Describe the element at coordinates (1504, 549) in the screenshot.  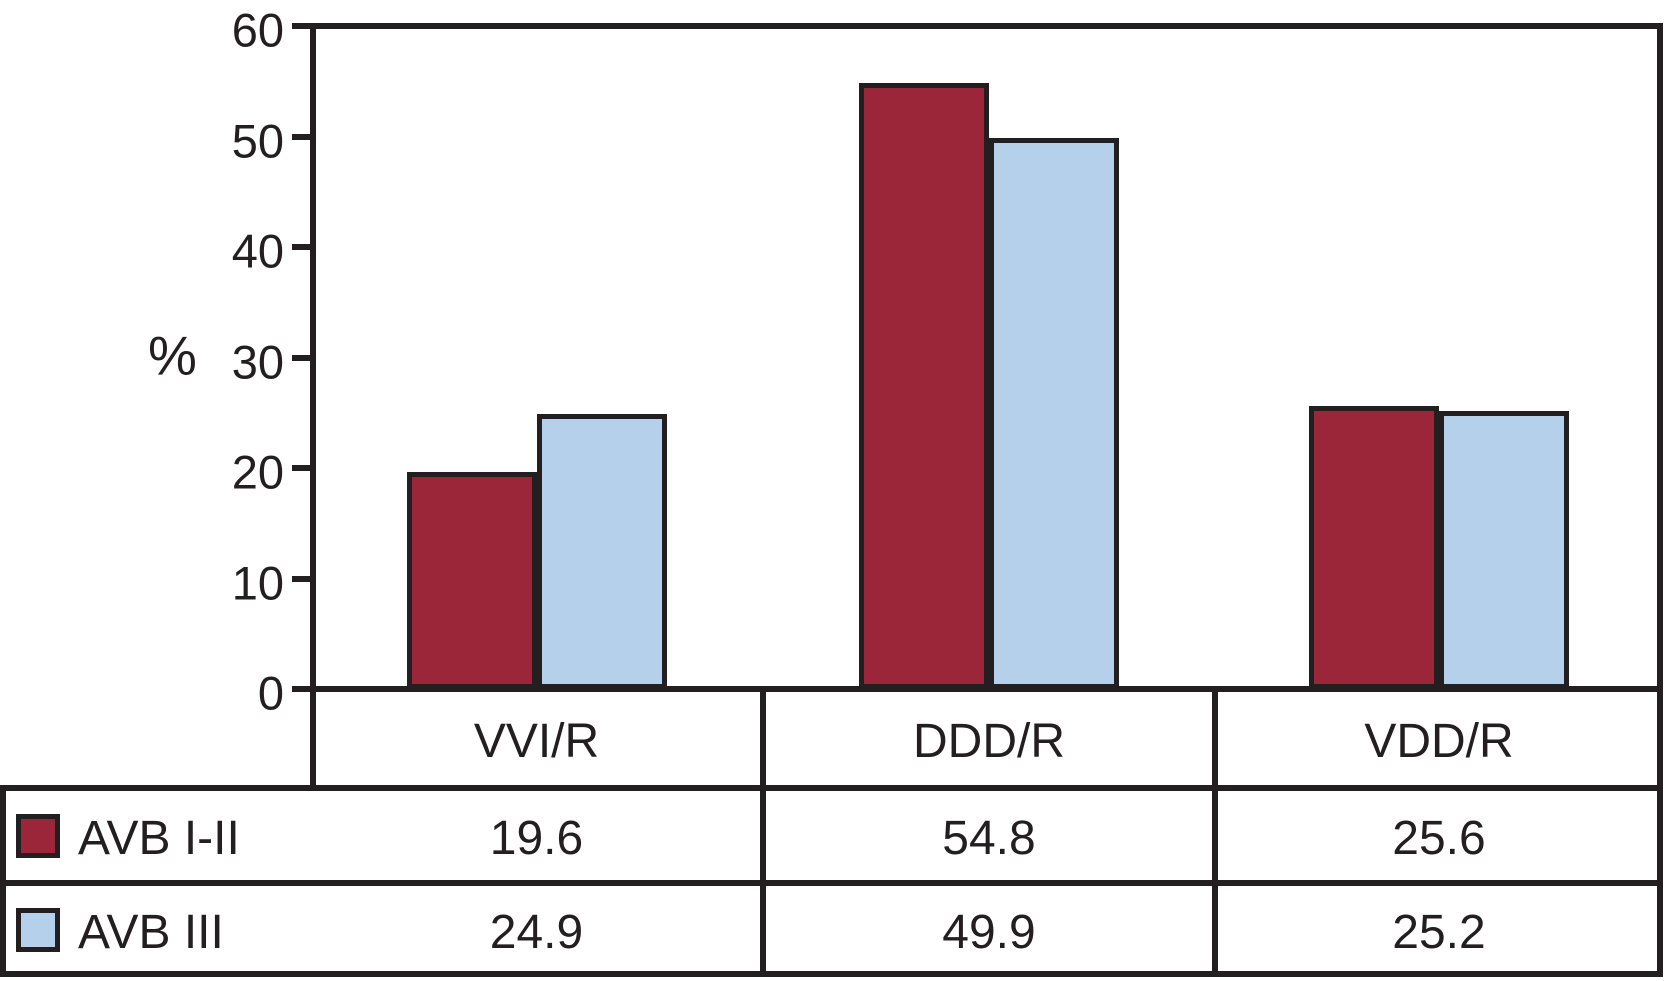
I see `bar-avb-iii-vdd-r` at that location.